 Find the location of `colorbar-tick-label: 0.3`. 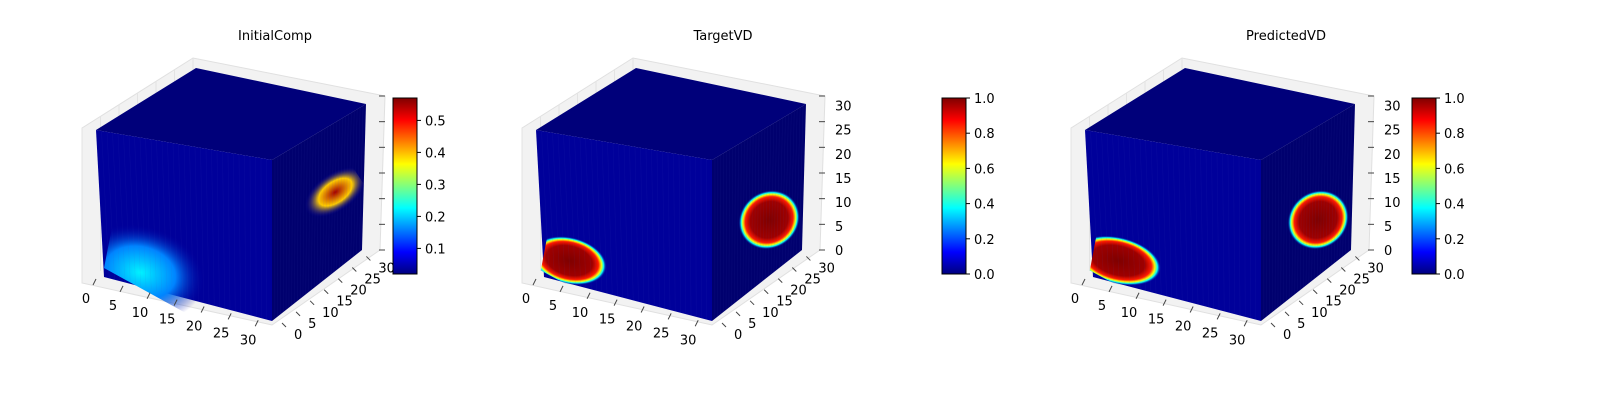

colorbar-tick-label: 0.3 is located at coordinates (435, 185).